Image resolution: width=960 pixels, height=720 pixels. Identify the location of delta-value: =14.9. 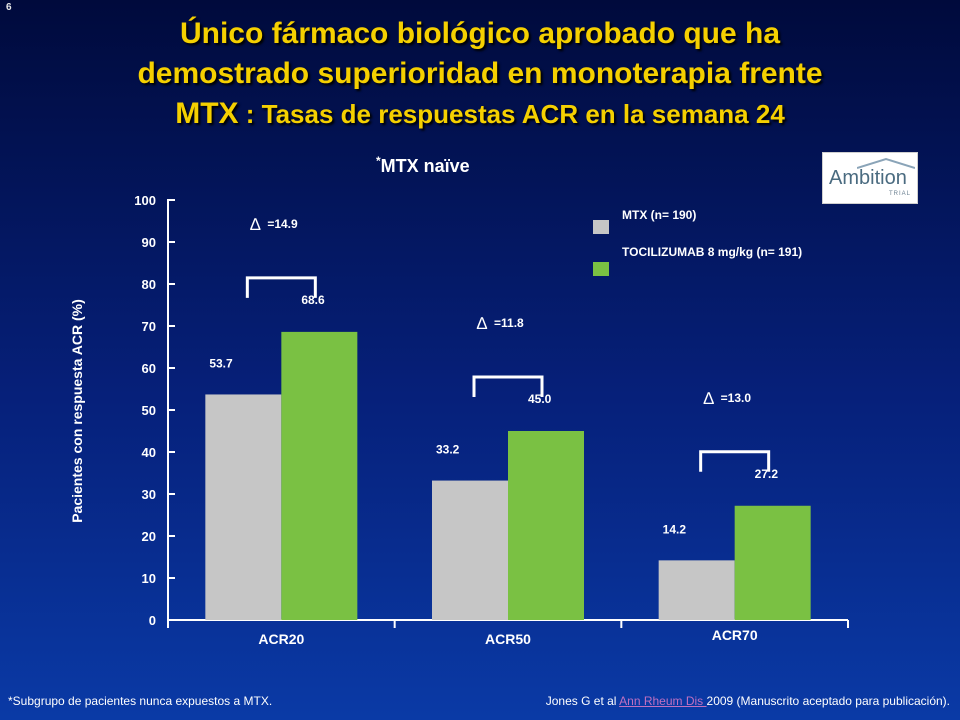
(282, 224).